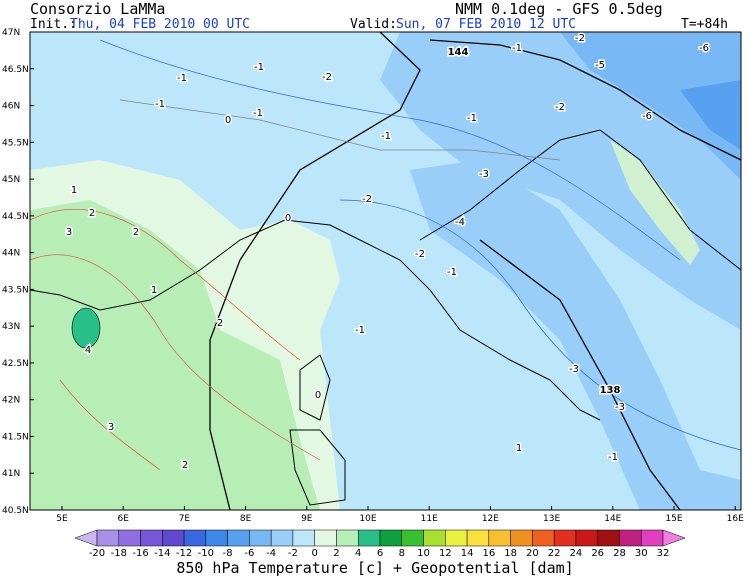  I want to click on island, so click(317, 467).